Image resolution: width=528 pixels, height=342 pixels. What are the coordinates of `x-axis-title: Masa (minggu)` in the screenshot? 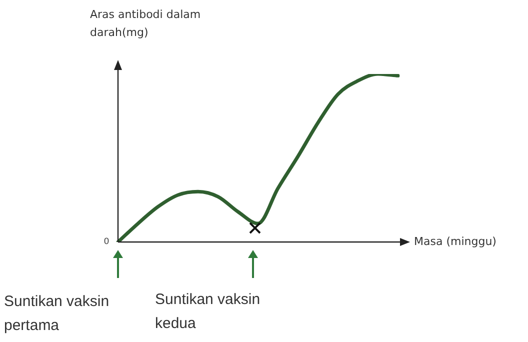 It's located at (455, 241).